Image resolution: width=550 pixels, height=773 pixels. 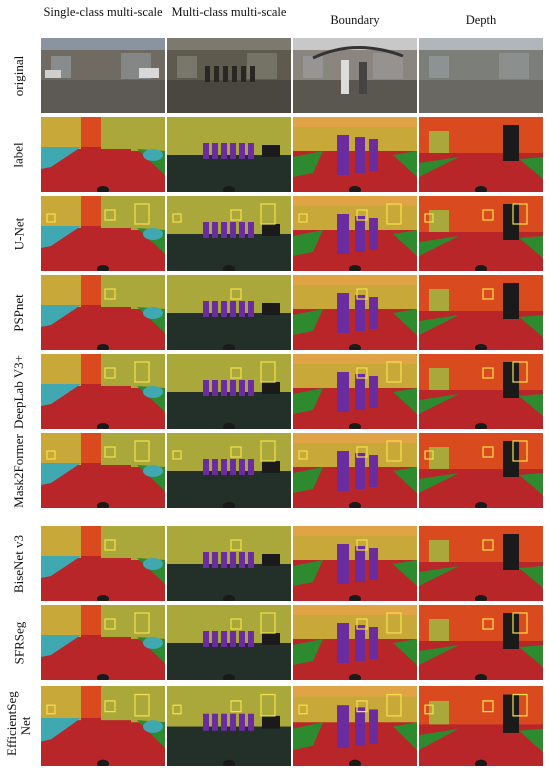 I want to click on column-header-boundary: Boundary, so click(x=355, y=20).